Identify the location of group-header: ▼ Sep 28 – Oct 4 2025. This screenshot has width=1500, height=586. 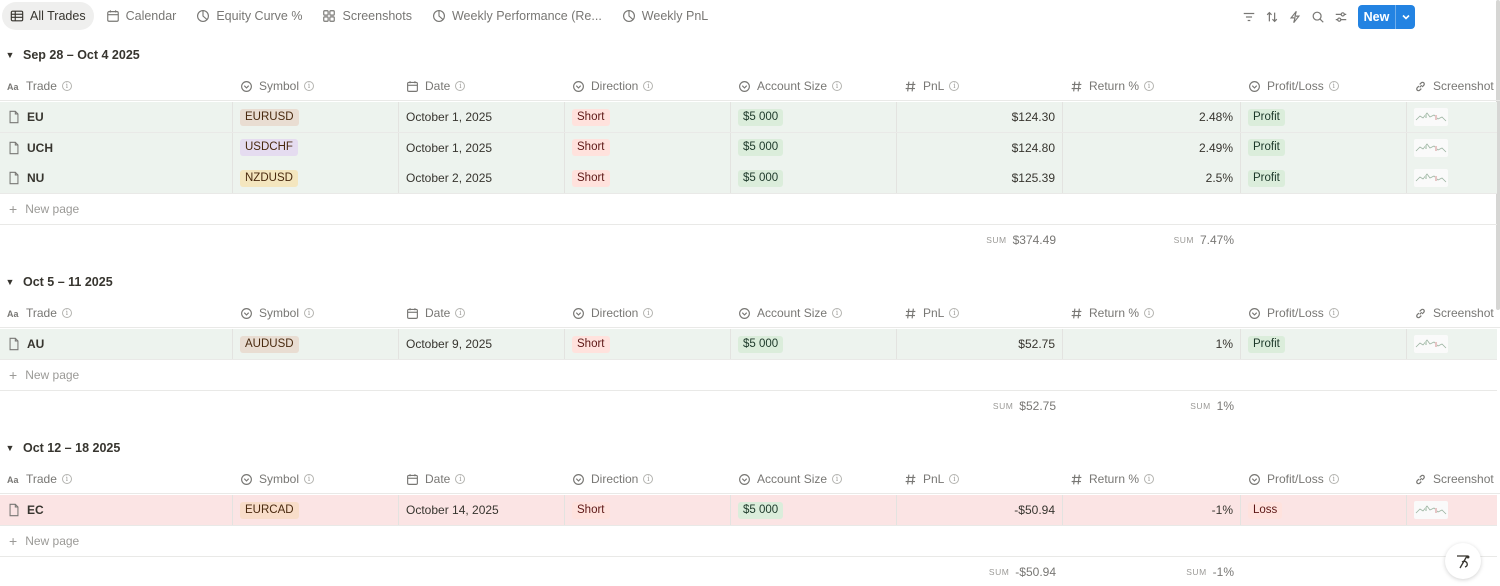
(70, 55).